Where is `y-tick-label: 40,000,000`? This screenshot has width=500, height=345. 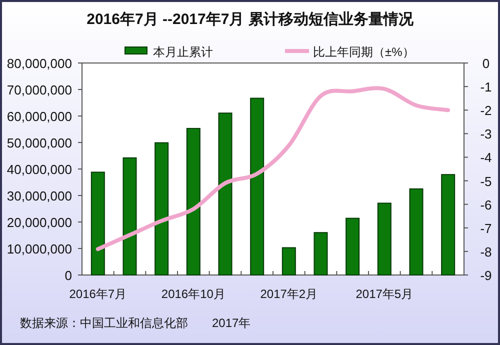
y-tick-label: 40,000,000 is located at coordinates (39, 169).